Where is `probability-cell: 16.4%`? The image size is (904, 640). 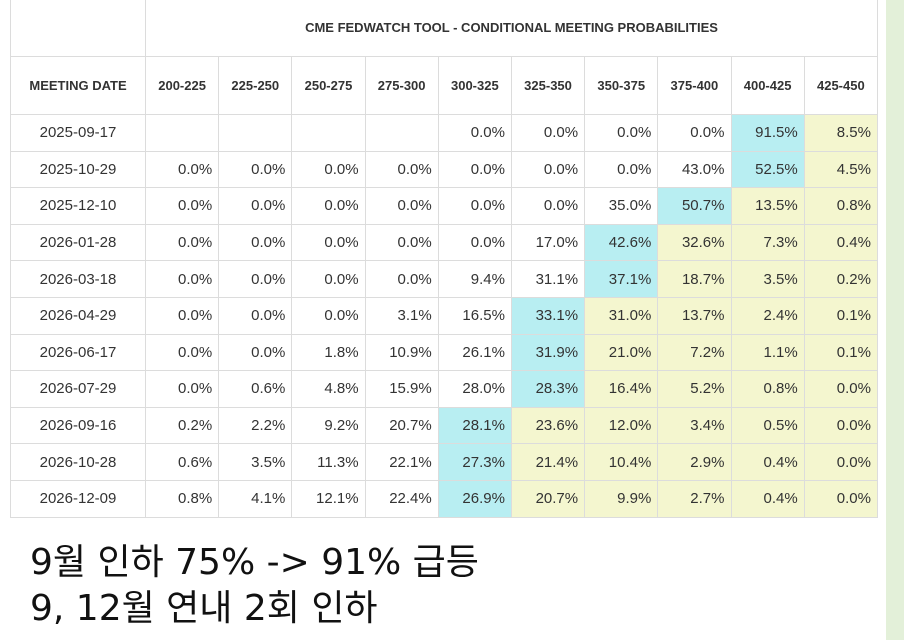
probability-cell: 16.4% is located at coordinates (621, 389).